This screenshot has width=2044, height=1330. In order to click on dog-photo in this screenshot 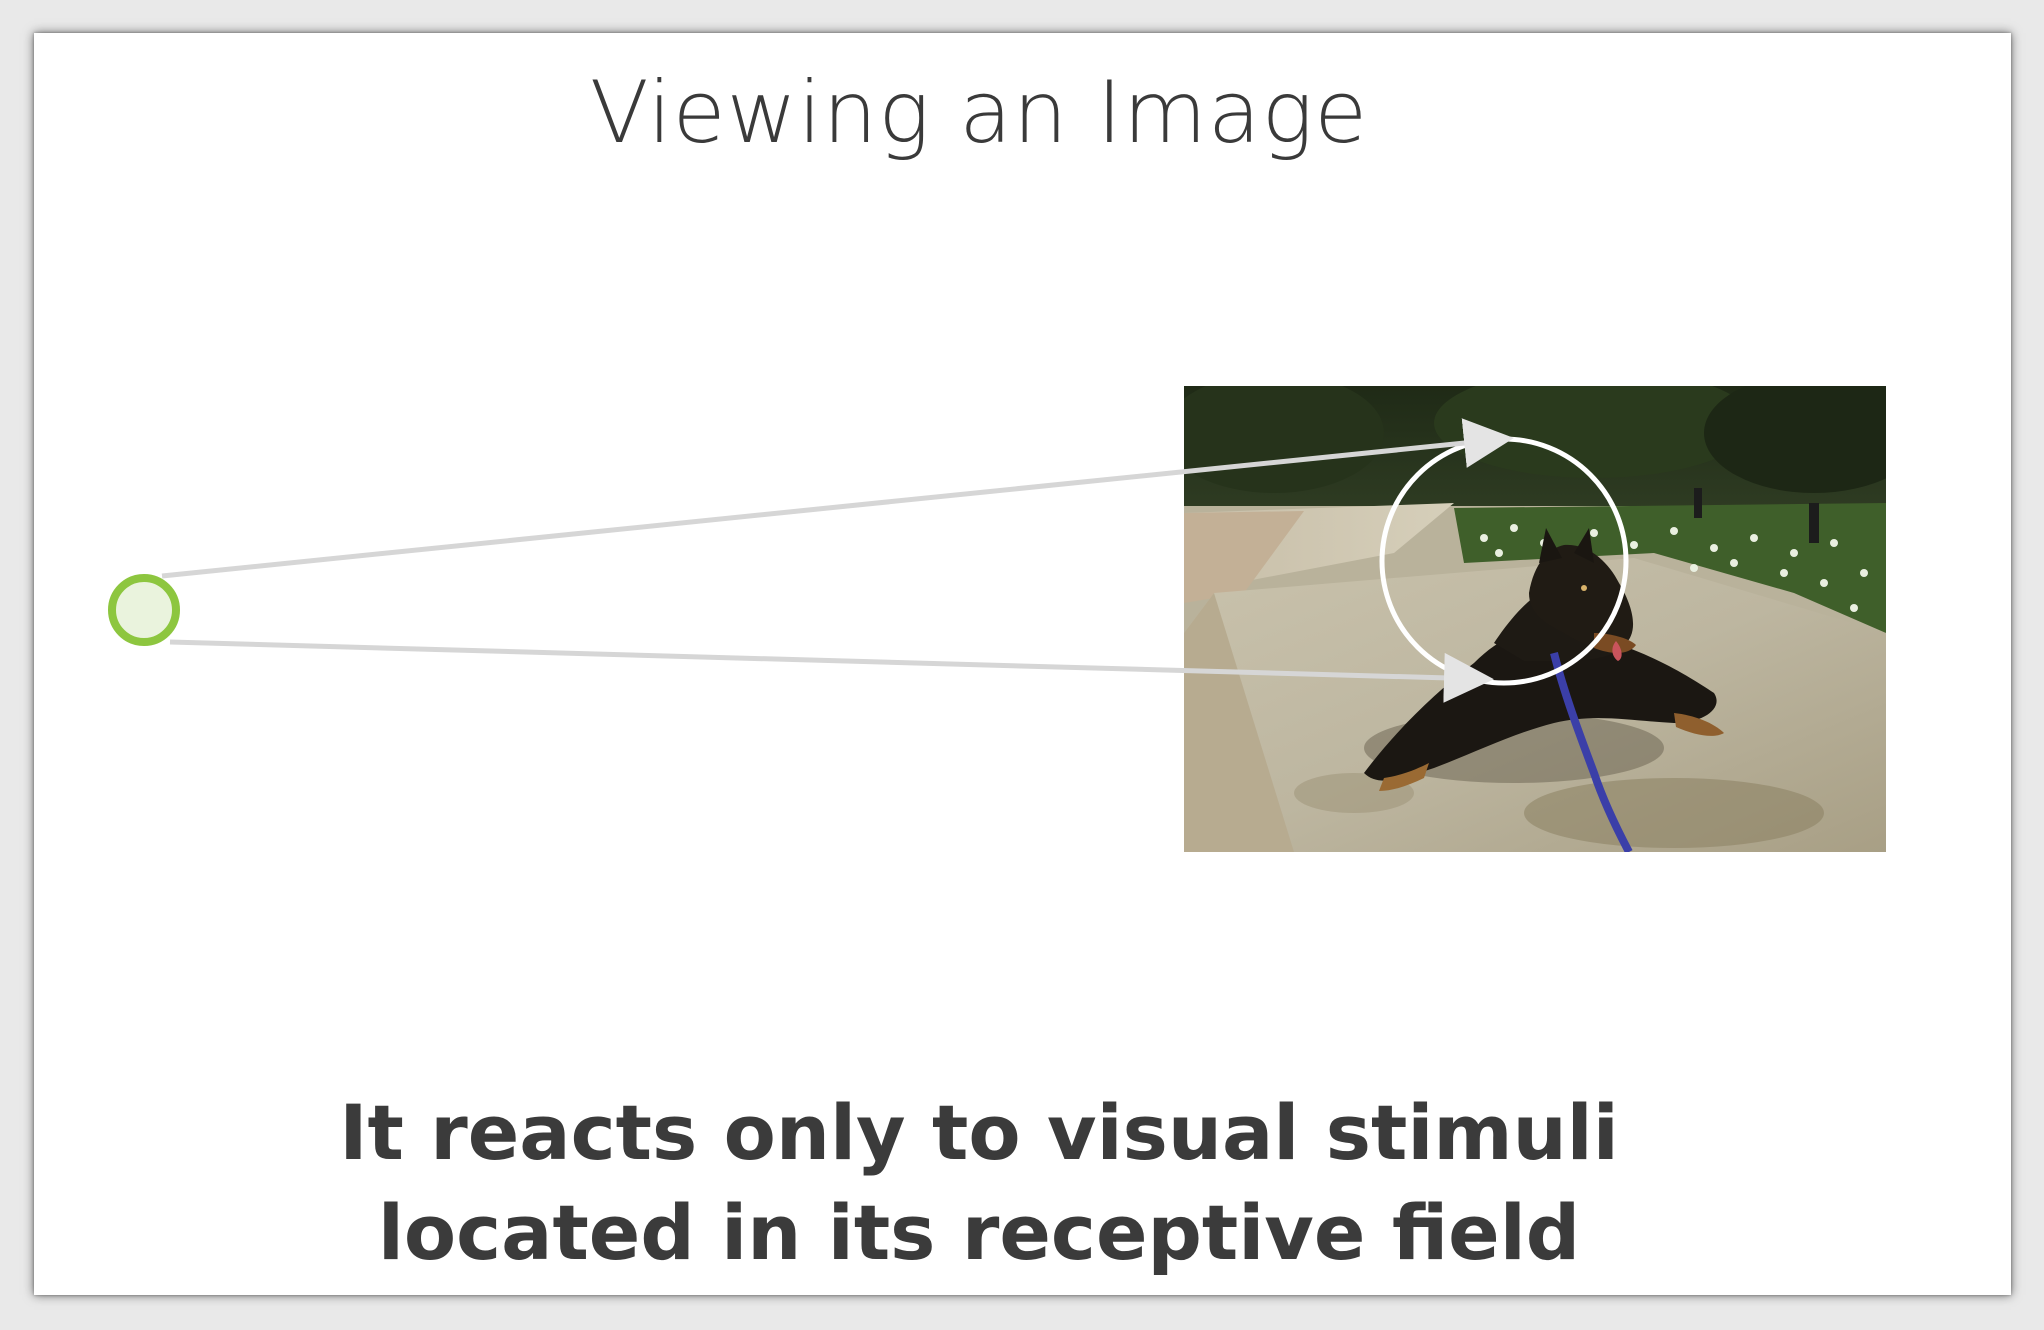, I will do `click(1535, 619)`.